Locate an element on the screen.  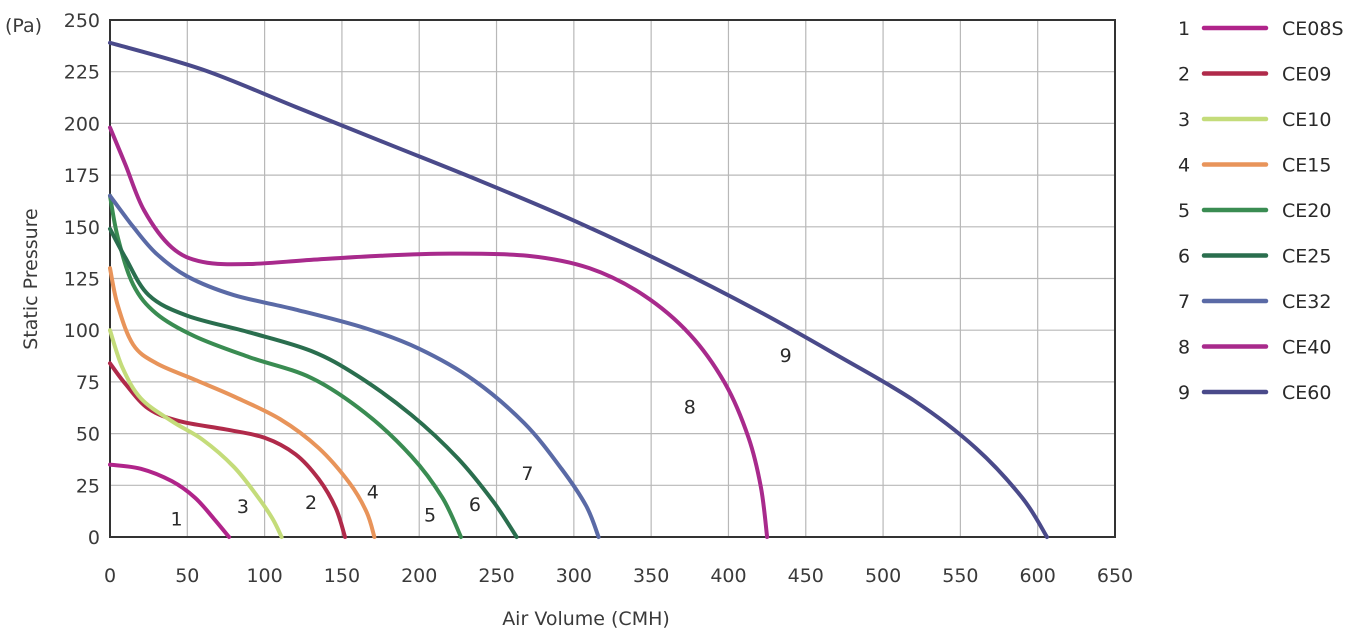
x-tick-label: 600 is located at coordinates (1038, 576).